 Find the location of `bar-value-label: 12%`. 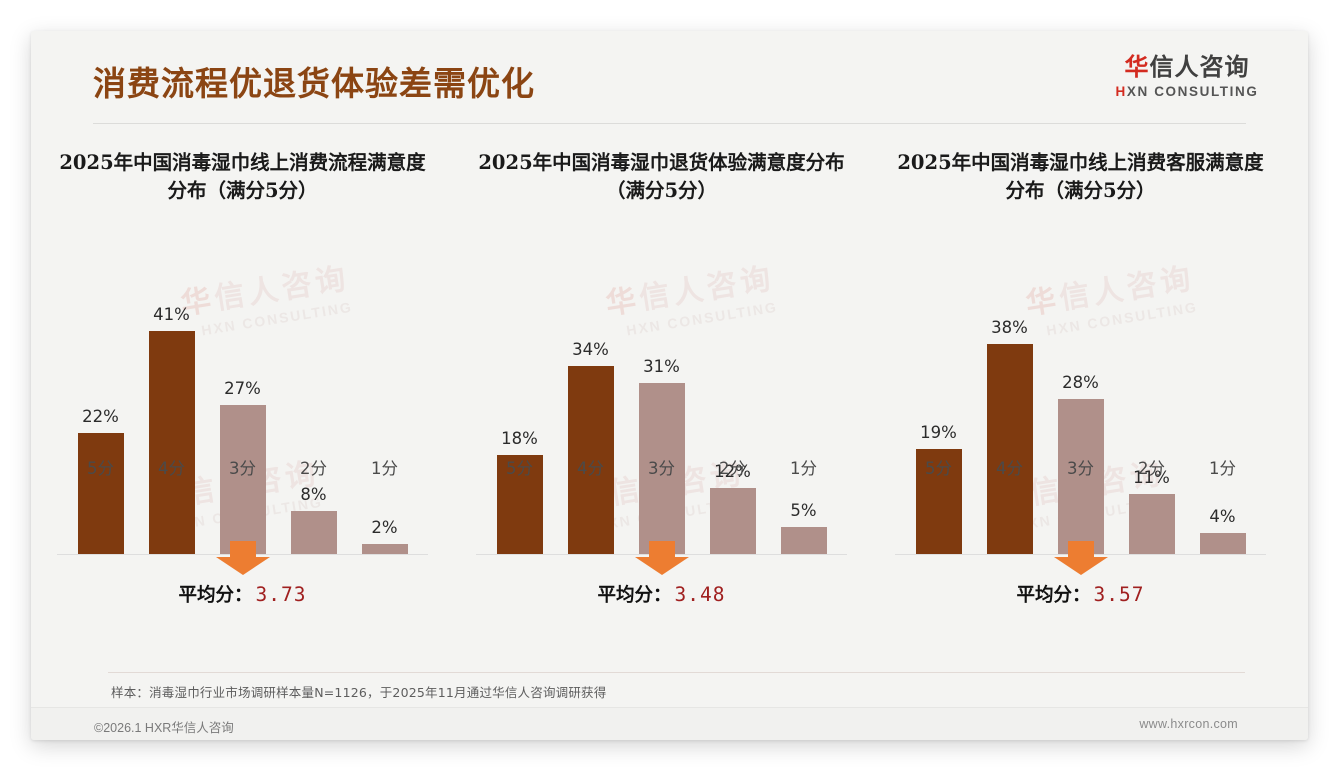

bar-value-label: 12% is located at coordinates (732, 471).